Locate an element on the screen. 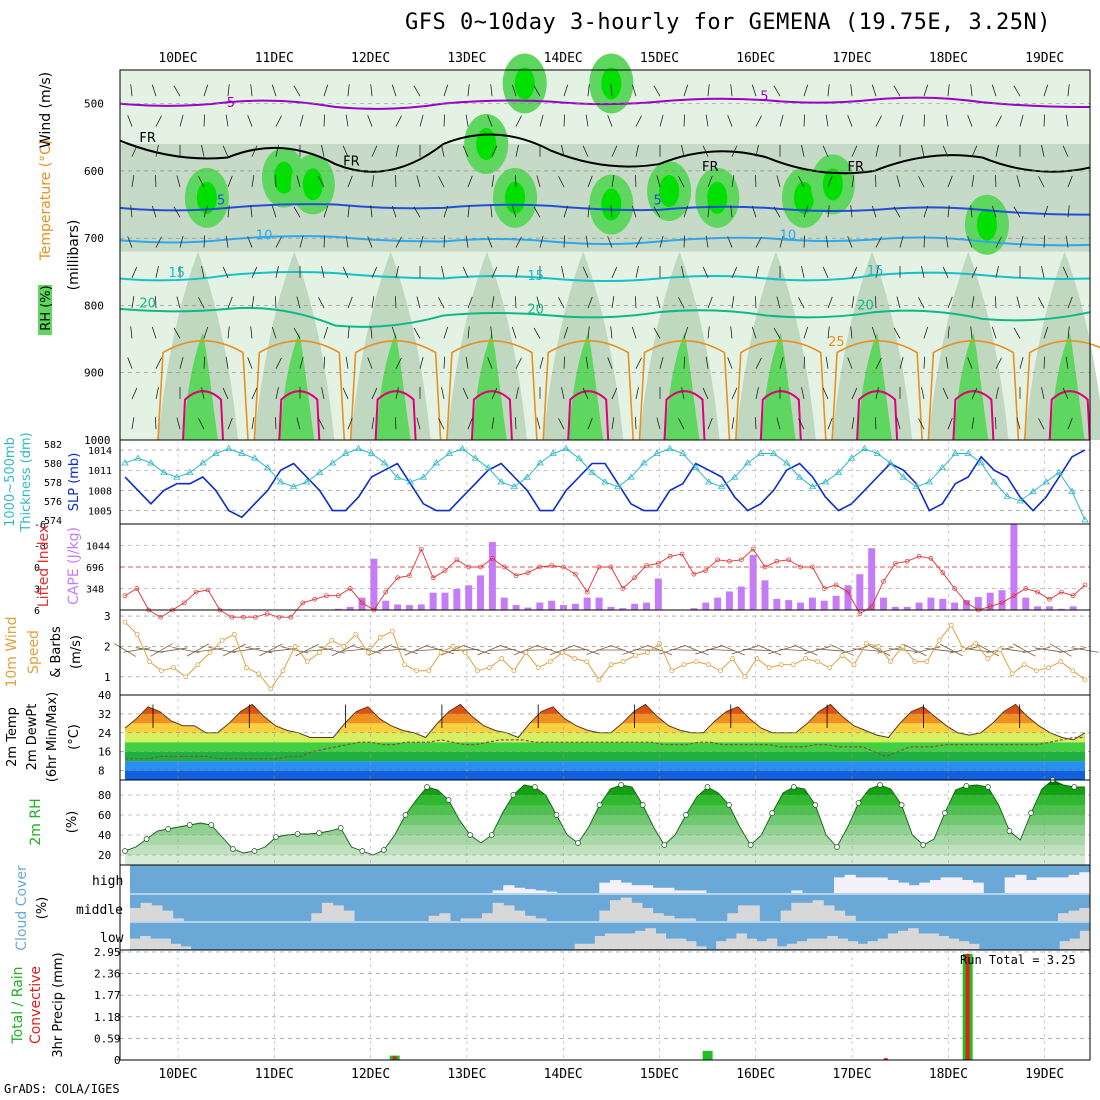  date-label-bottom: 17DEC is located at coordinates (852, 1074).